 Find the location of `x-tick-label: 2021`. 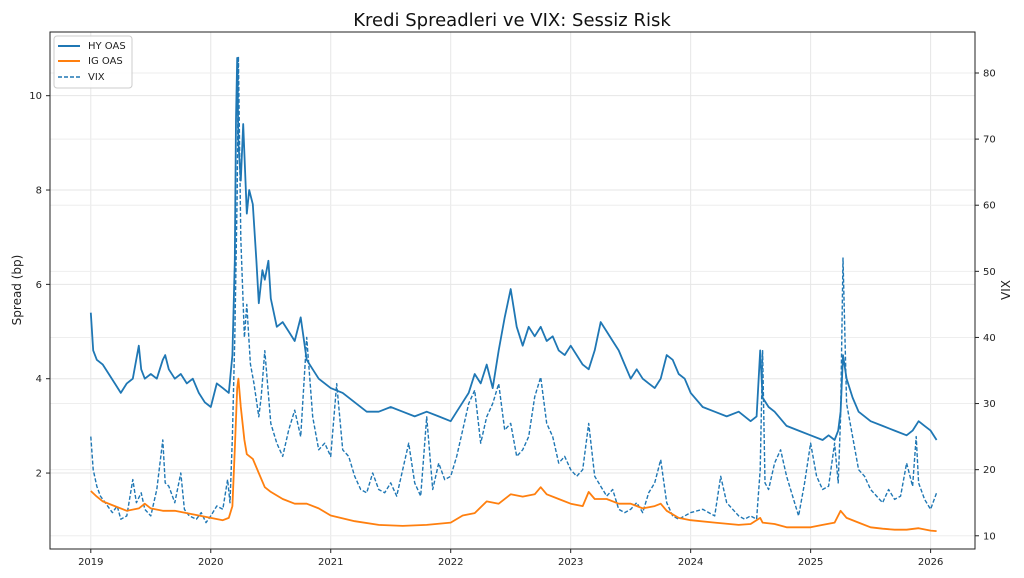

x-tick-label: 2021 is located at coordinates (330, 562).